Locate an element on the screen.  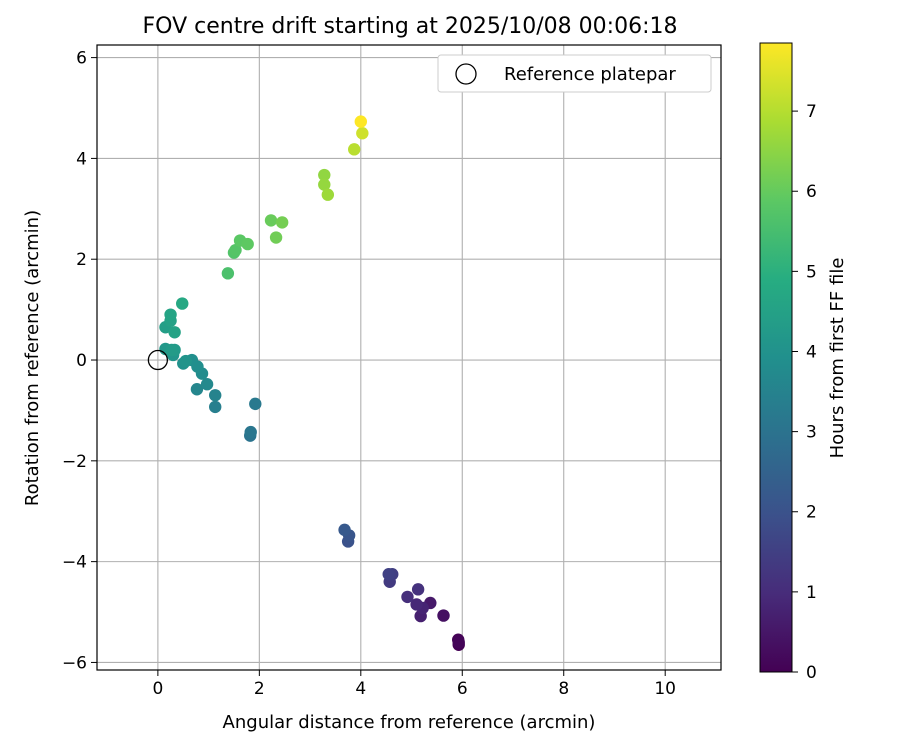
colorbar-label: Hours from first FF file is located at coordinates (837, 358).